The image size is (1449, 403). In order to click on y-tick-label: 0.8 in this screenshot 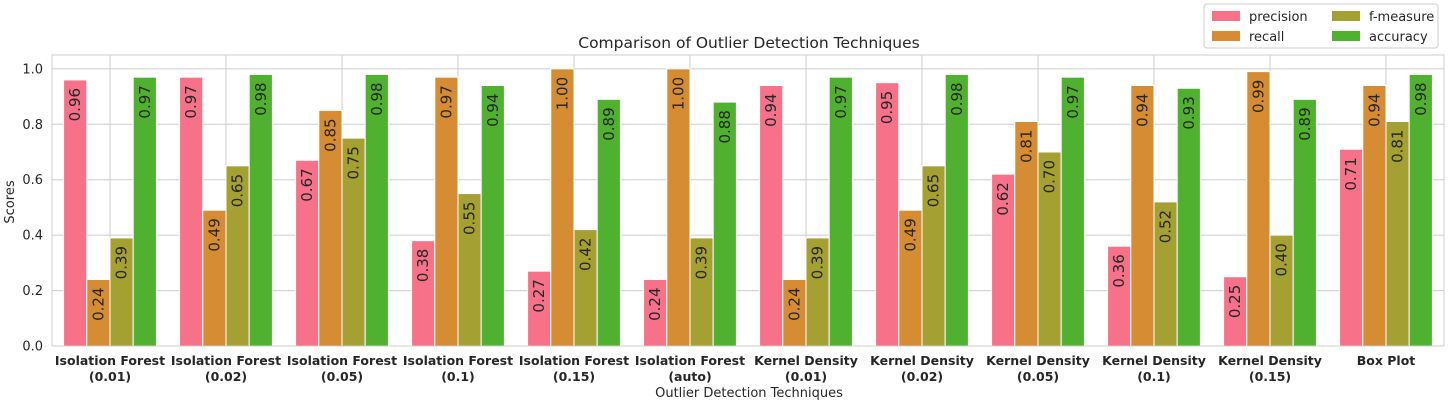, I will do `click(32, 125)`.